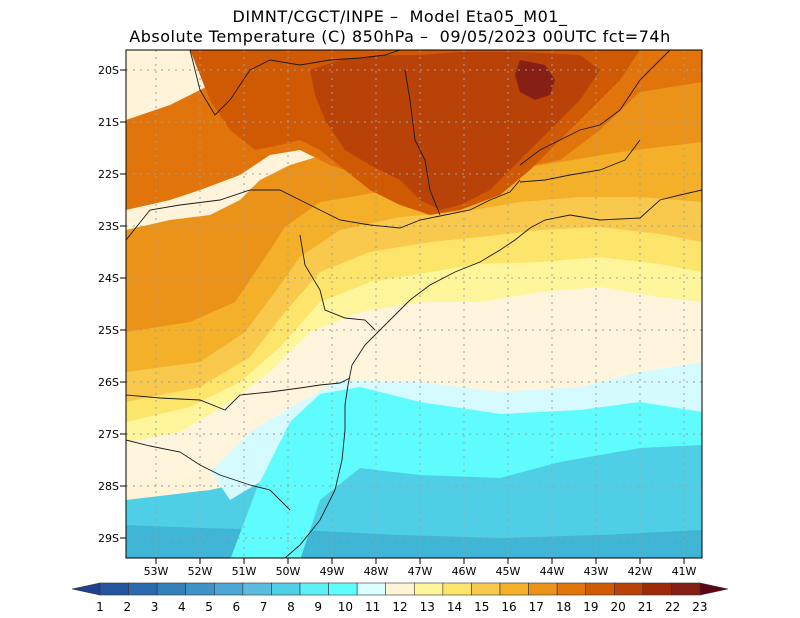  I want to click on colorbar-label: 19, so click(590, 607).